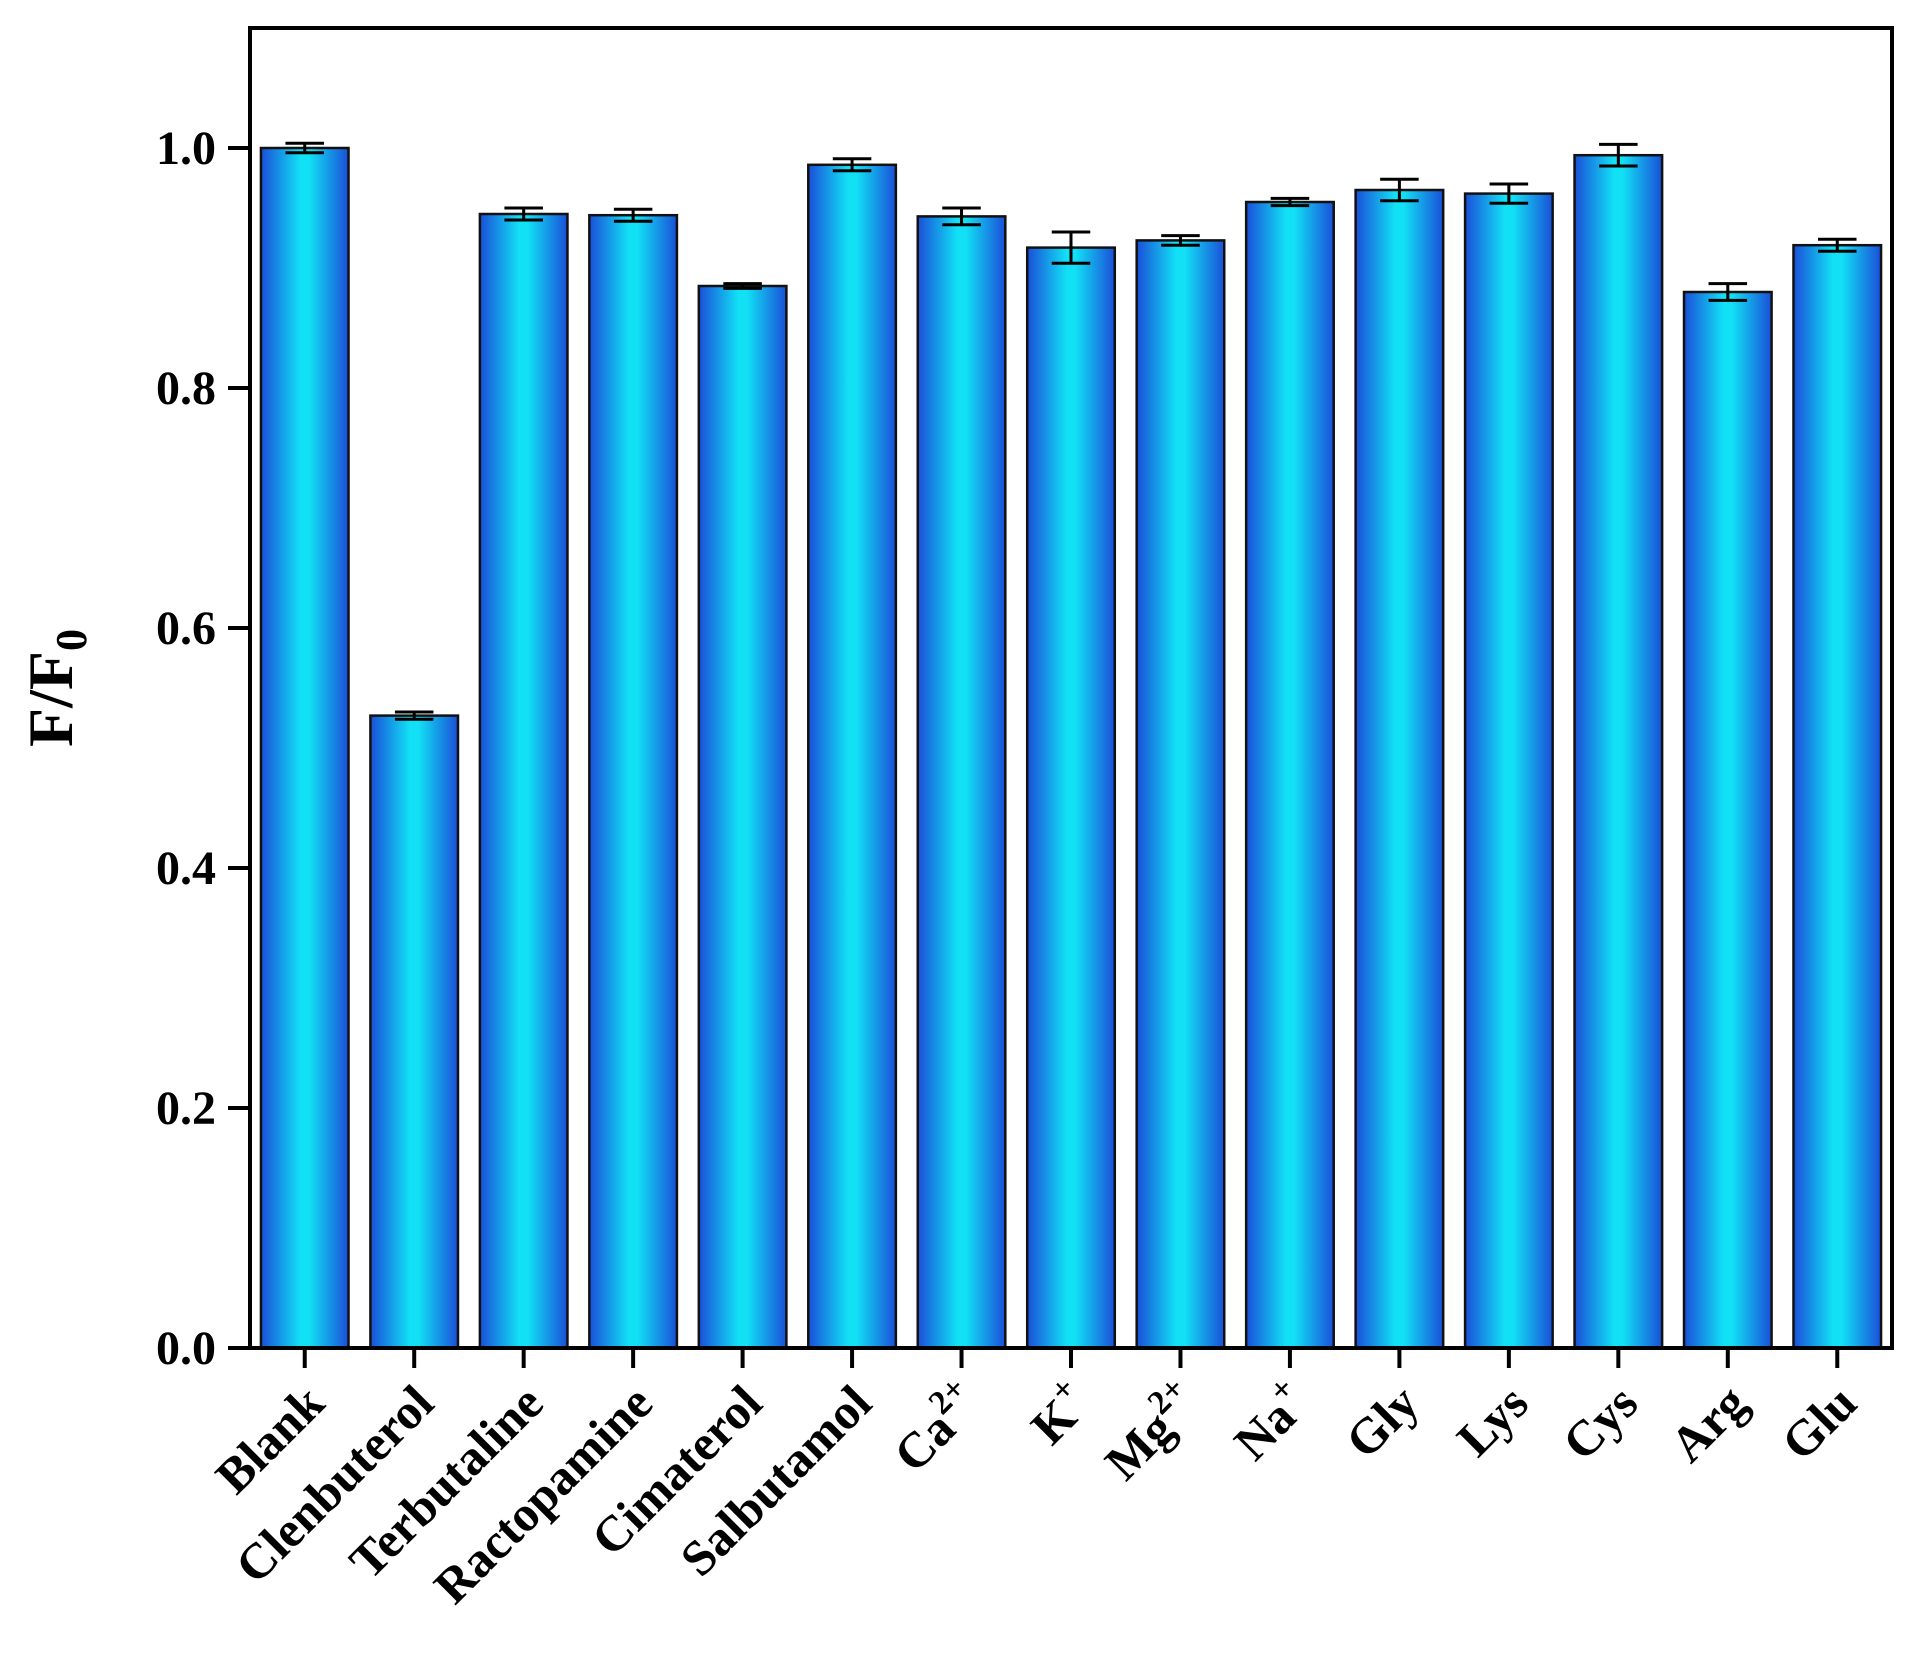 This screenshot has width=1910, height=1678. Describe the element at coordinates (186, 868) in the screenshot. I see `y-tick-label: 0.4` at that location.